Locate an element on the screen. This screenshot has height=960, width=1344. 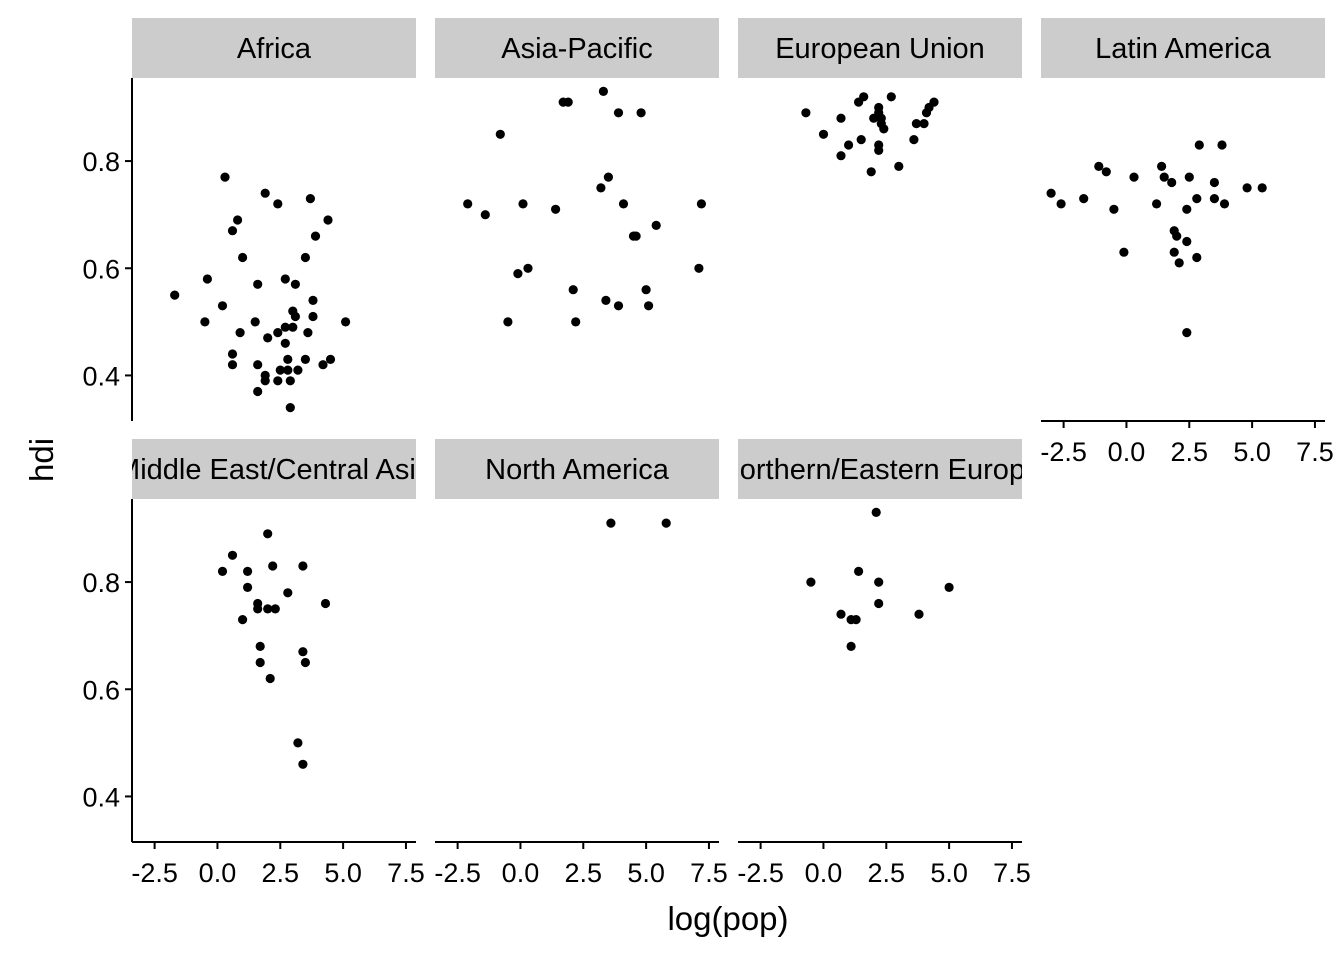
panel-africa: Africa 0.4 0.6 0.8 is located at coordinates (249, 219).